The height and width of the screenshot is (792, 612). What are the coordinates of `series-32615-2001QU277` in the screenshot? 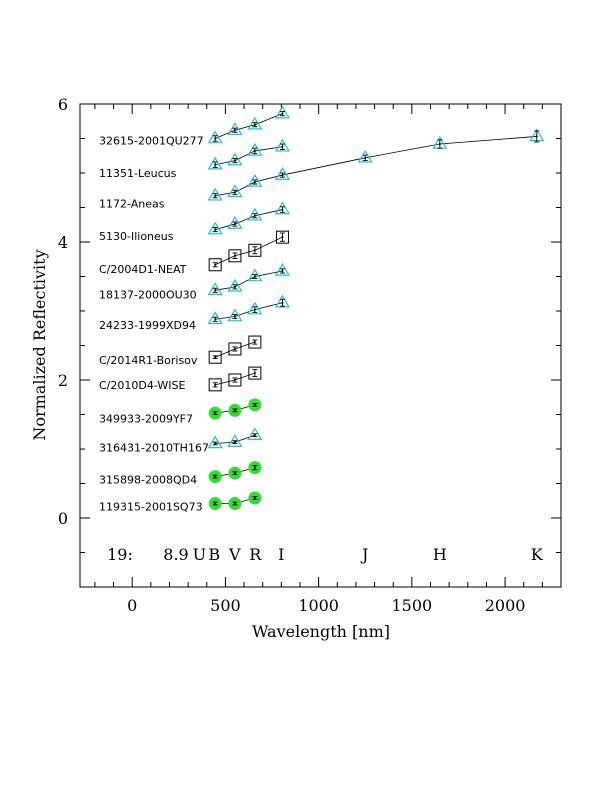 It's located at (249, 124).